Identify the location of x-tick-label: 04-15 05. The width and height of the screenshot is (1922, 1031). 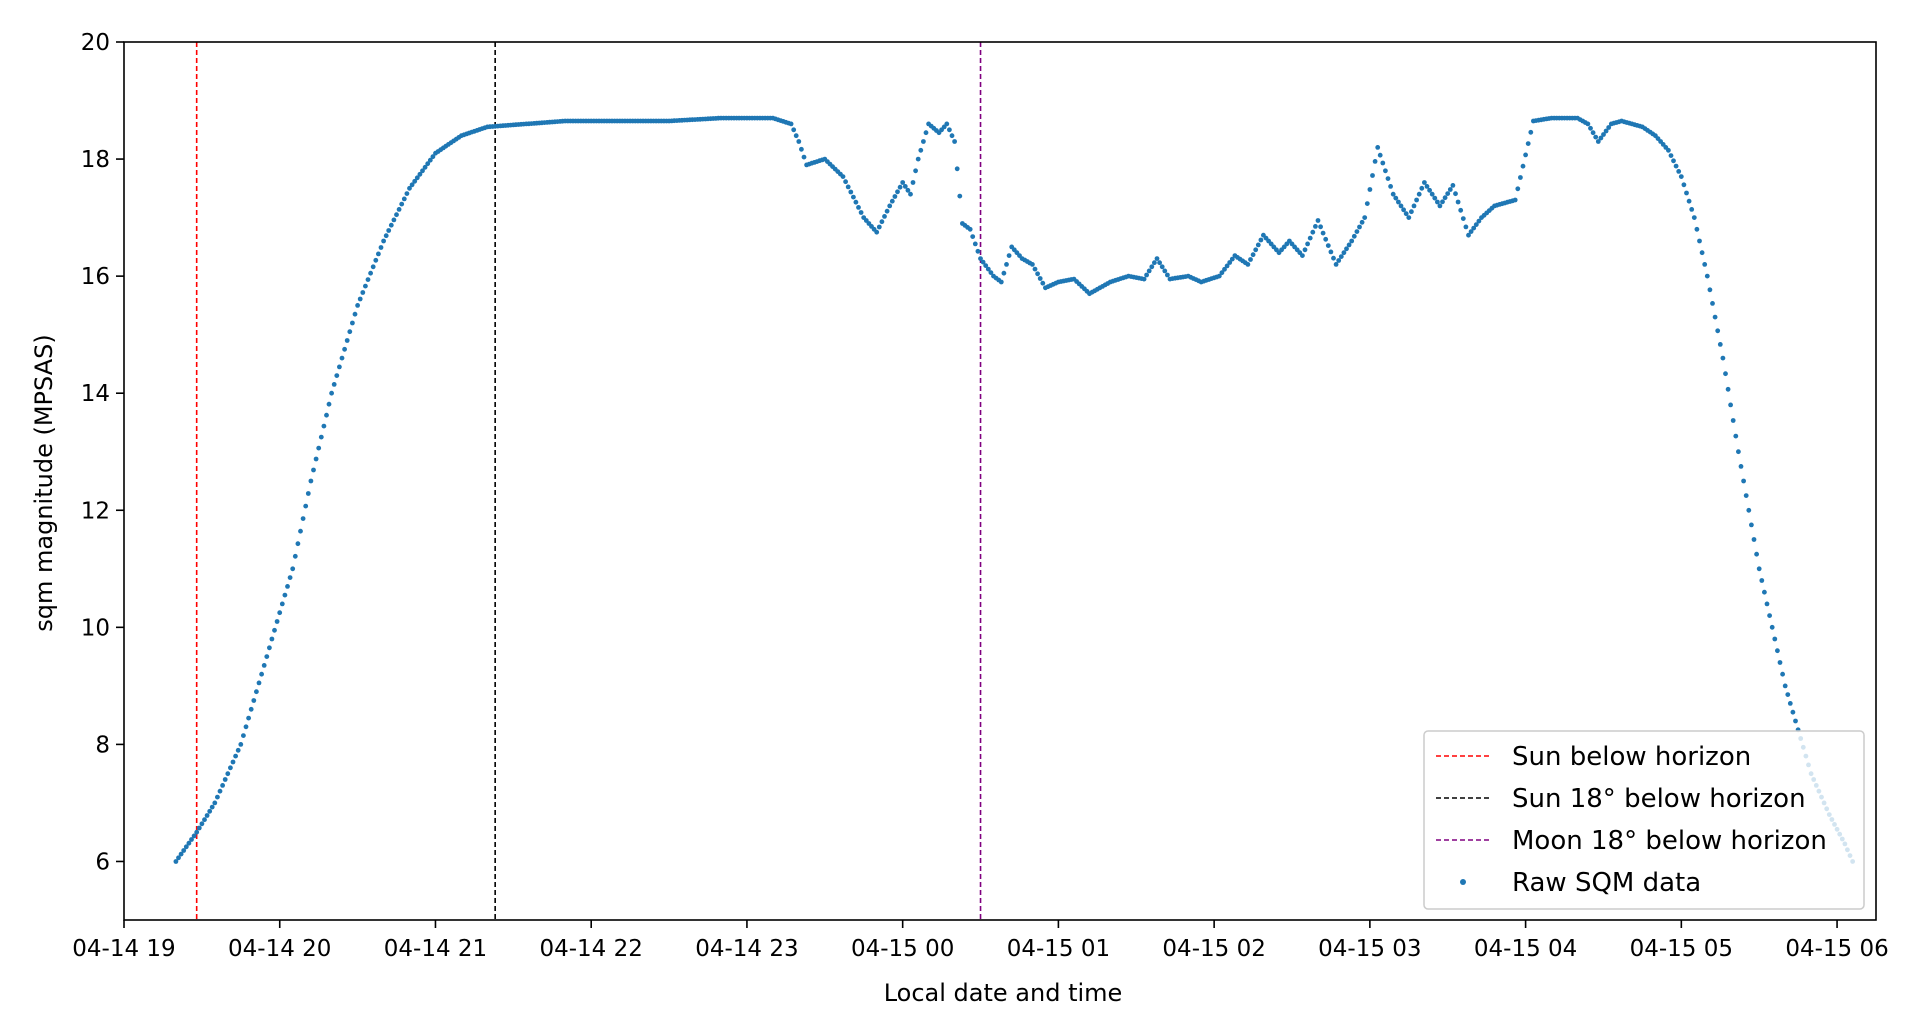
(1681, 949).